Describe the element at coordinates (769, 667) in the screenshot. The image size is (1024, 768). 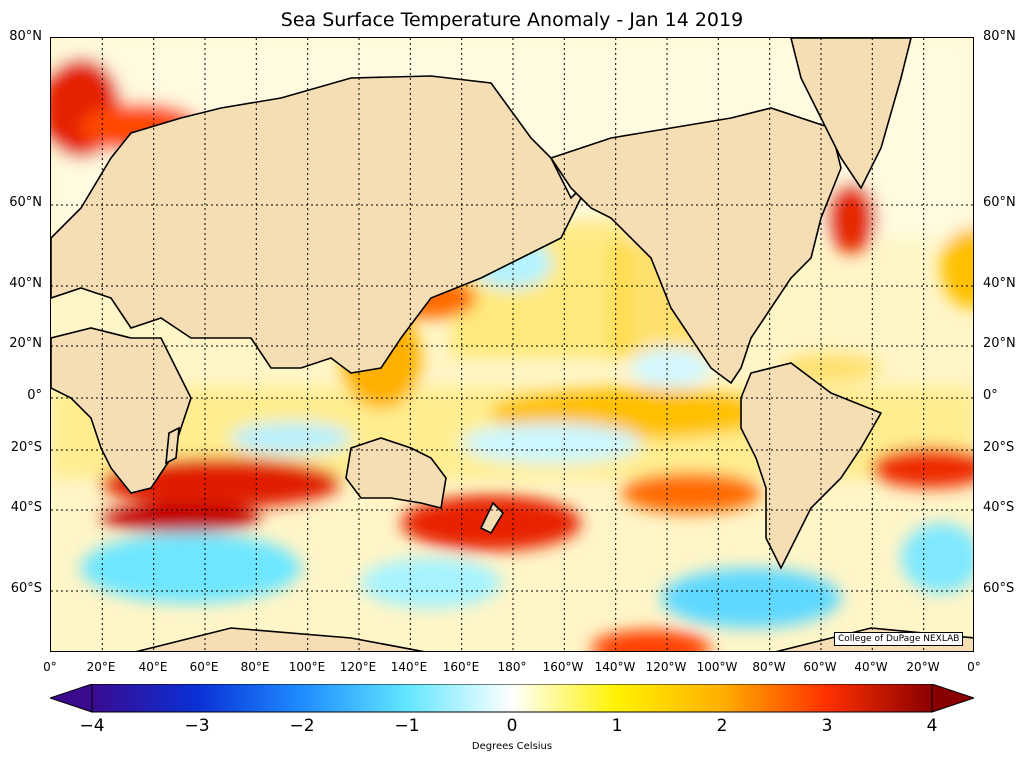
I see `lon-label-80w: 80°W` at that location.